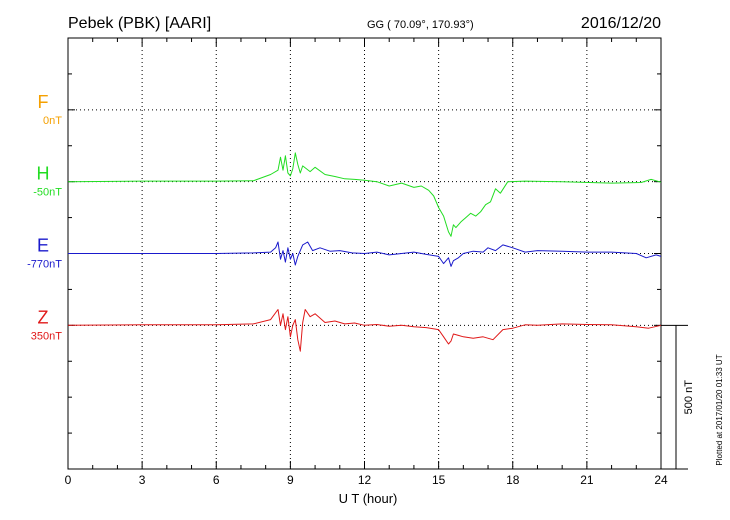  Describe the element at coordinates (364, 330) in the screenshot. I see `trace-z` at that location.